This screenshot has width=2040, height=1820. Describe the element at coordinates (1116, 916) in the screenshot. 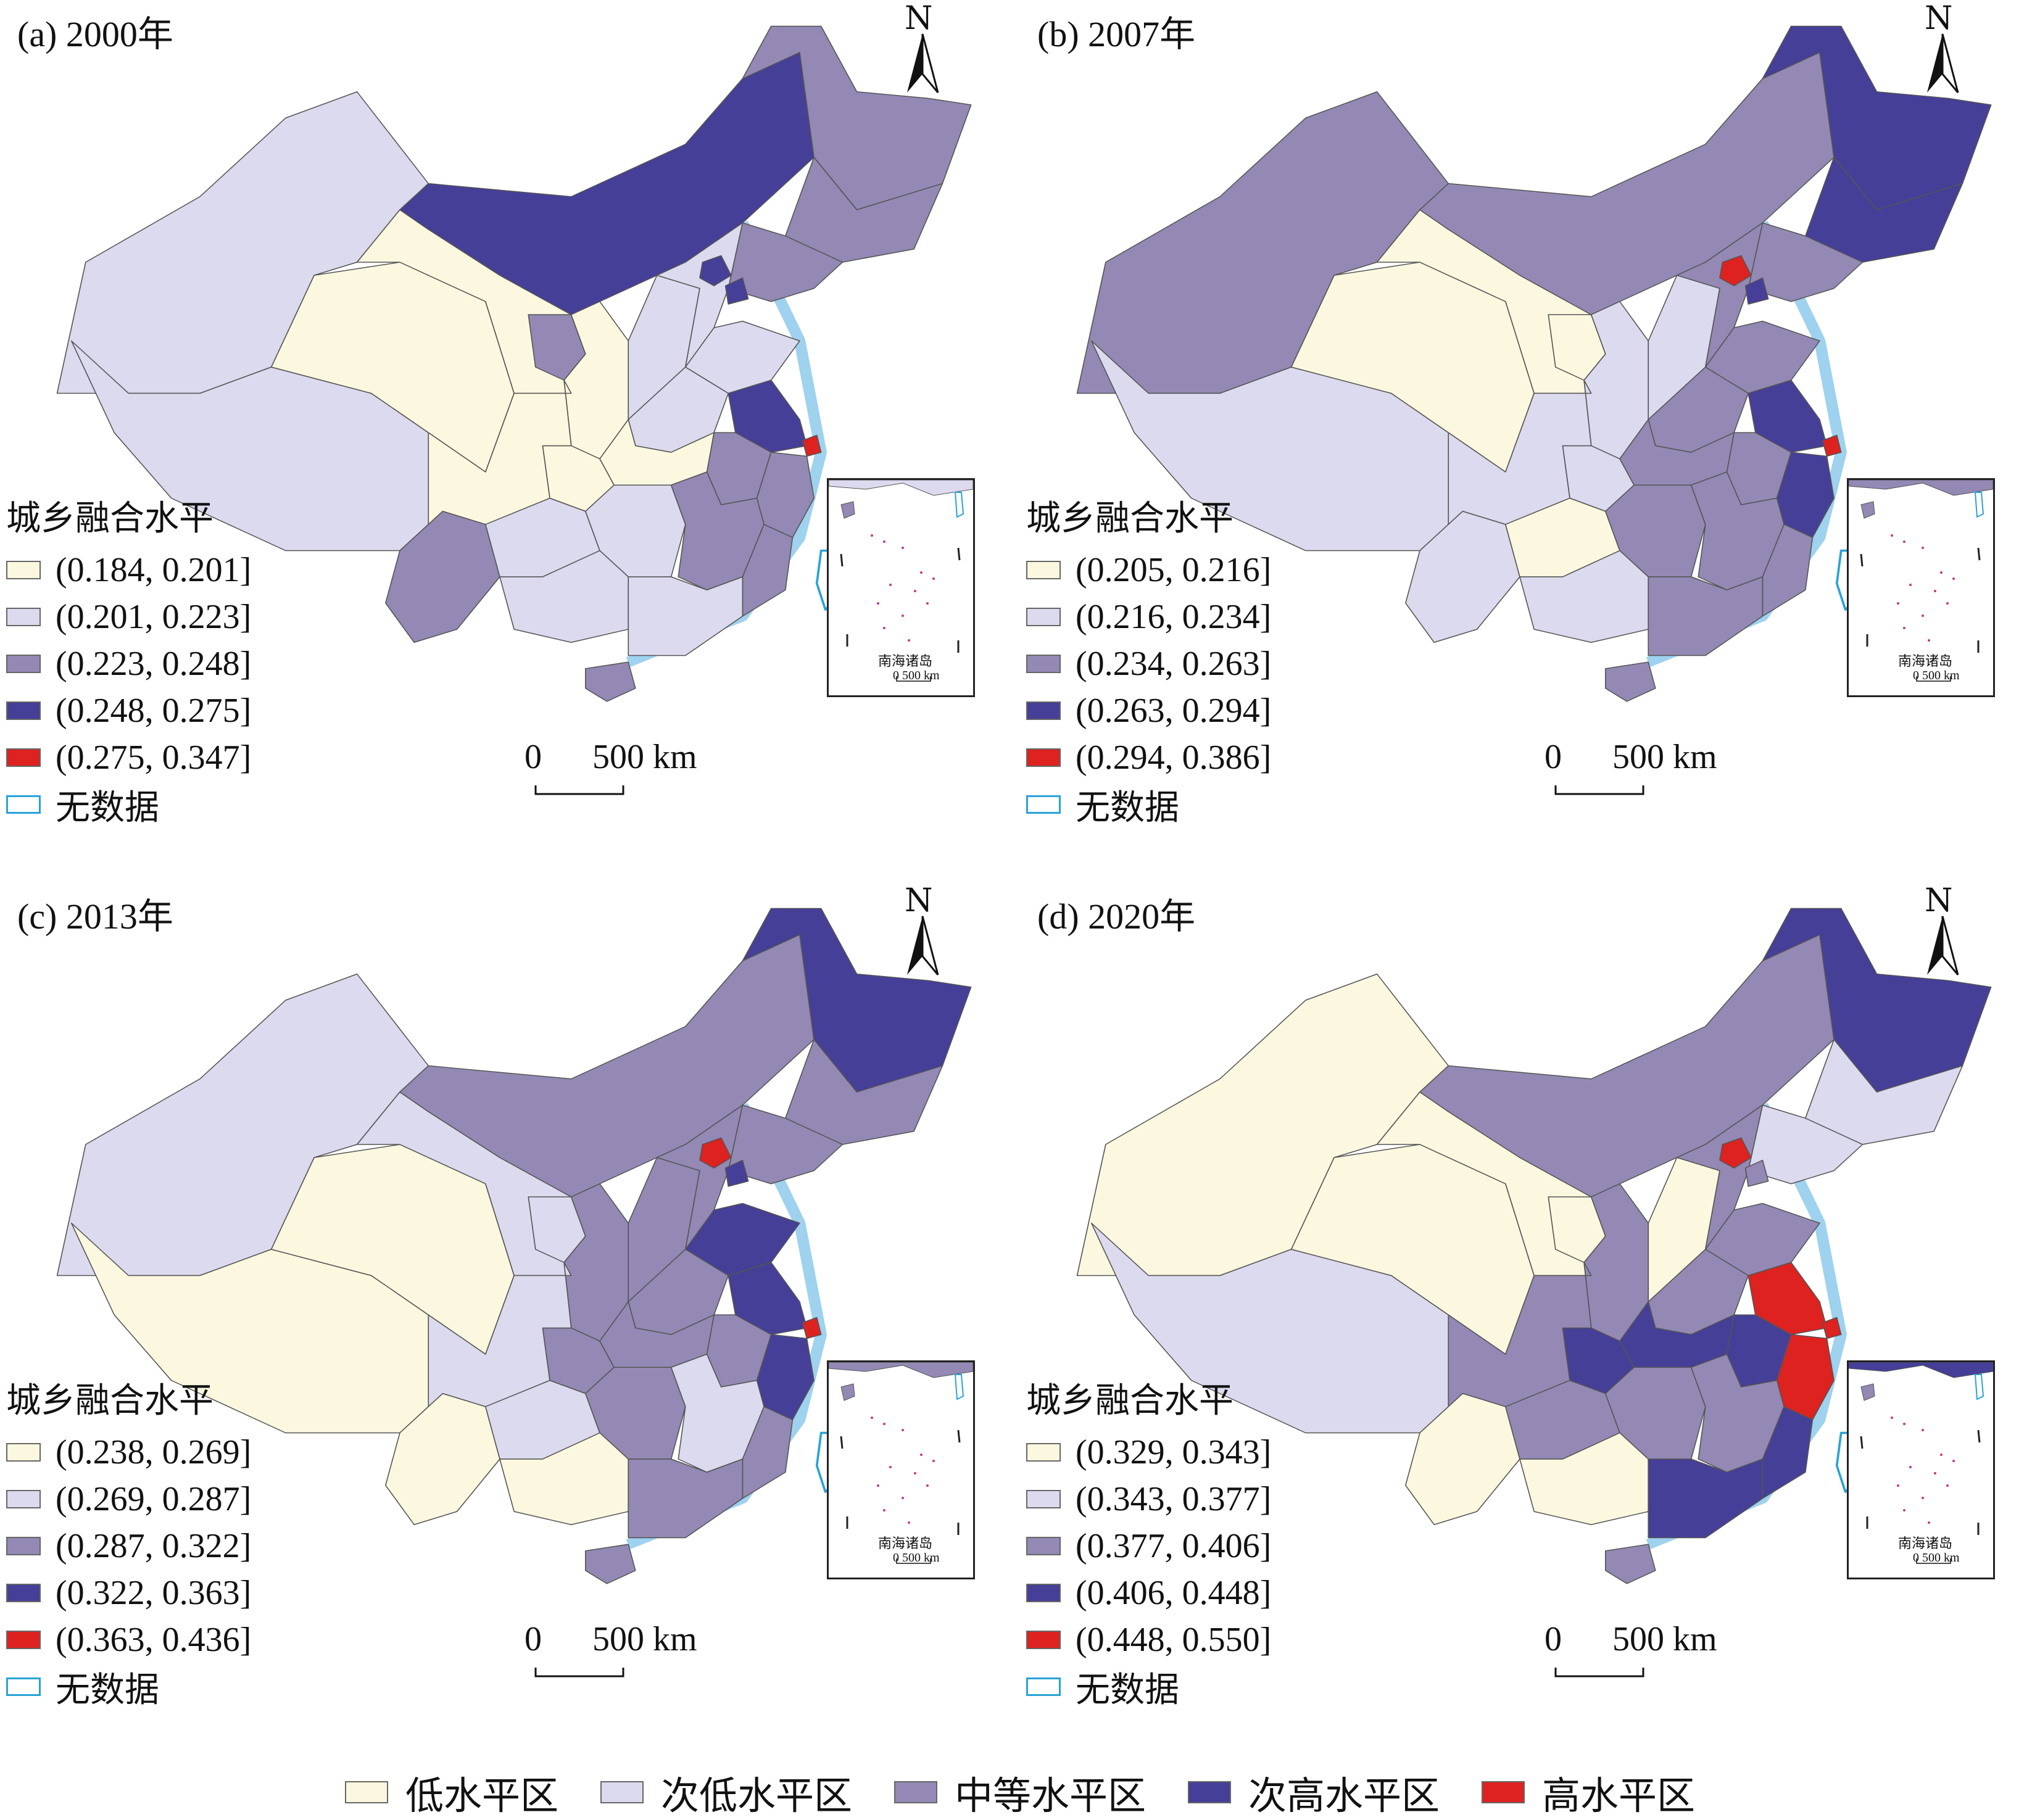

I see `panel-title: (d) 2020年` at that location.